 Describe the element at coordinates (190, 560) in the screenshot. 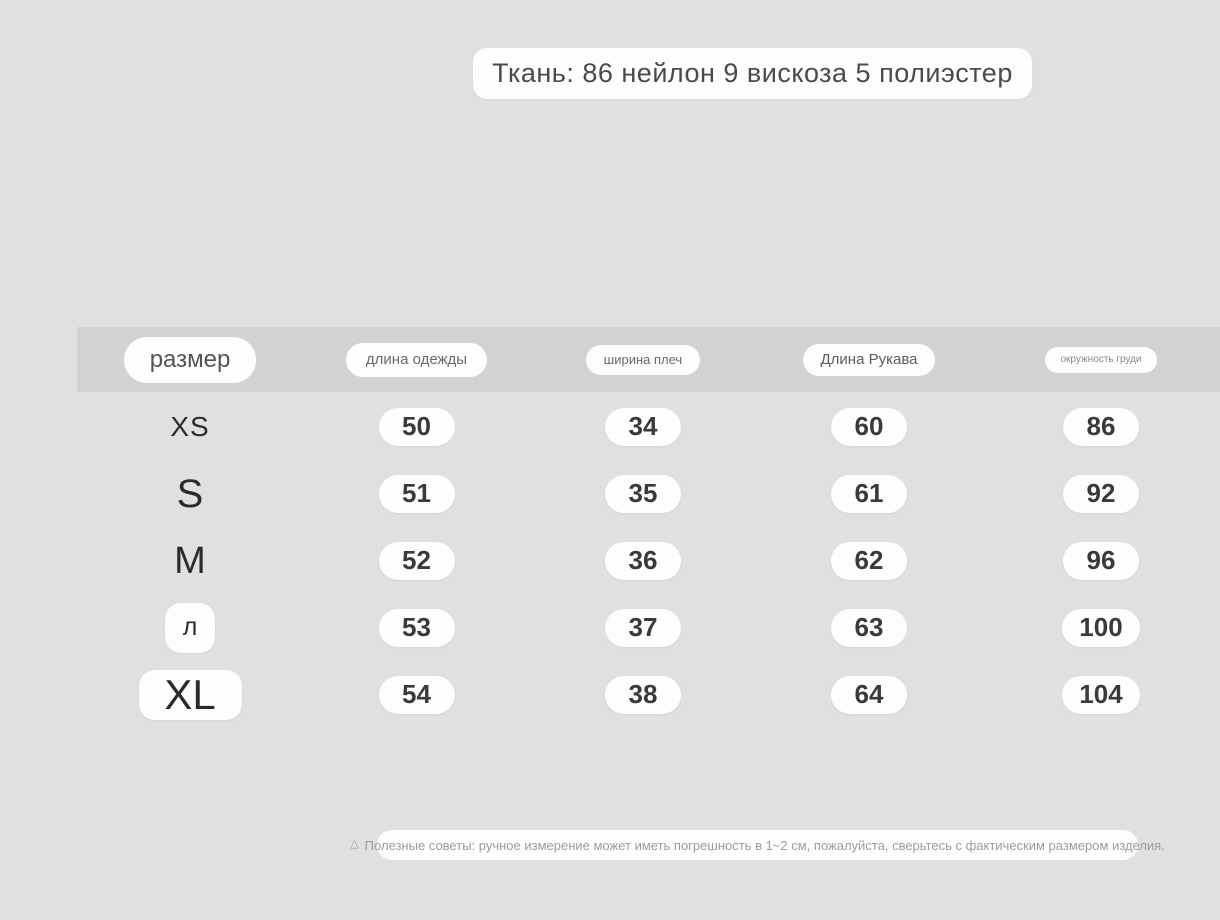

I see `size-label-m: M` at that location.